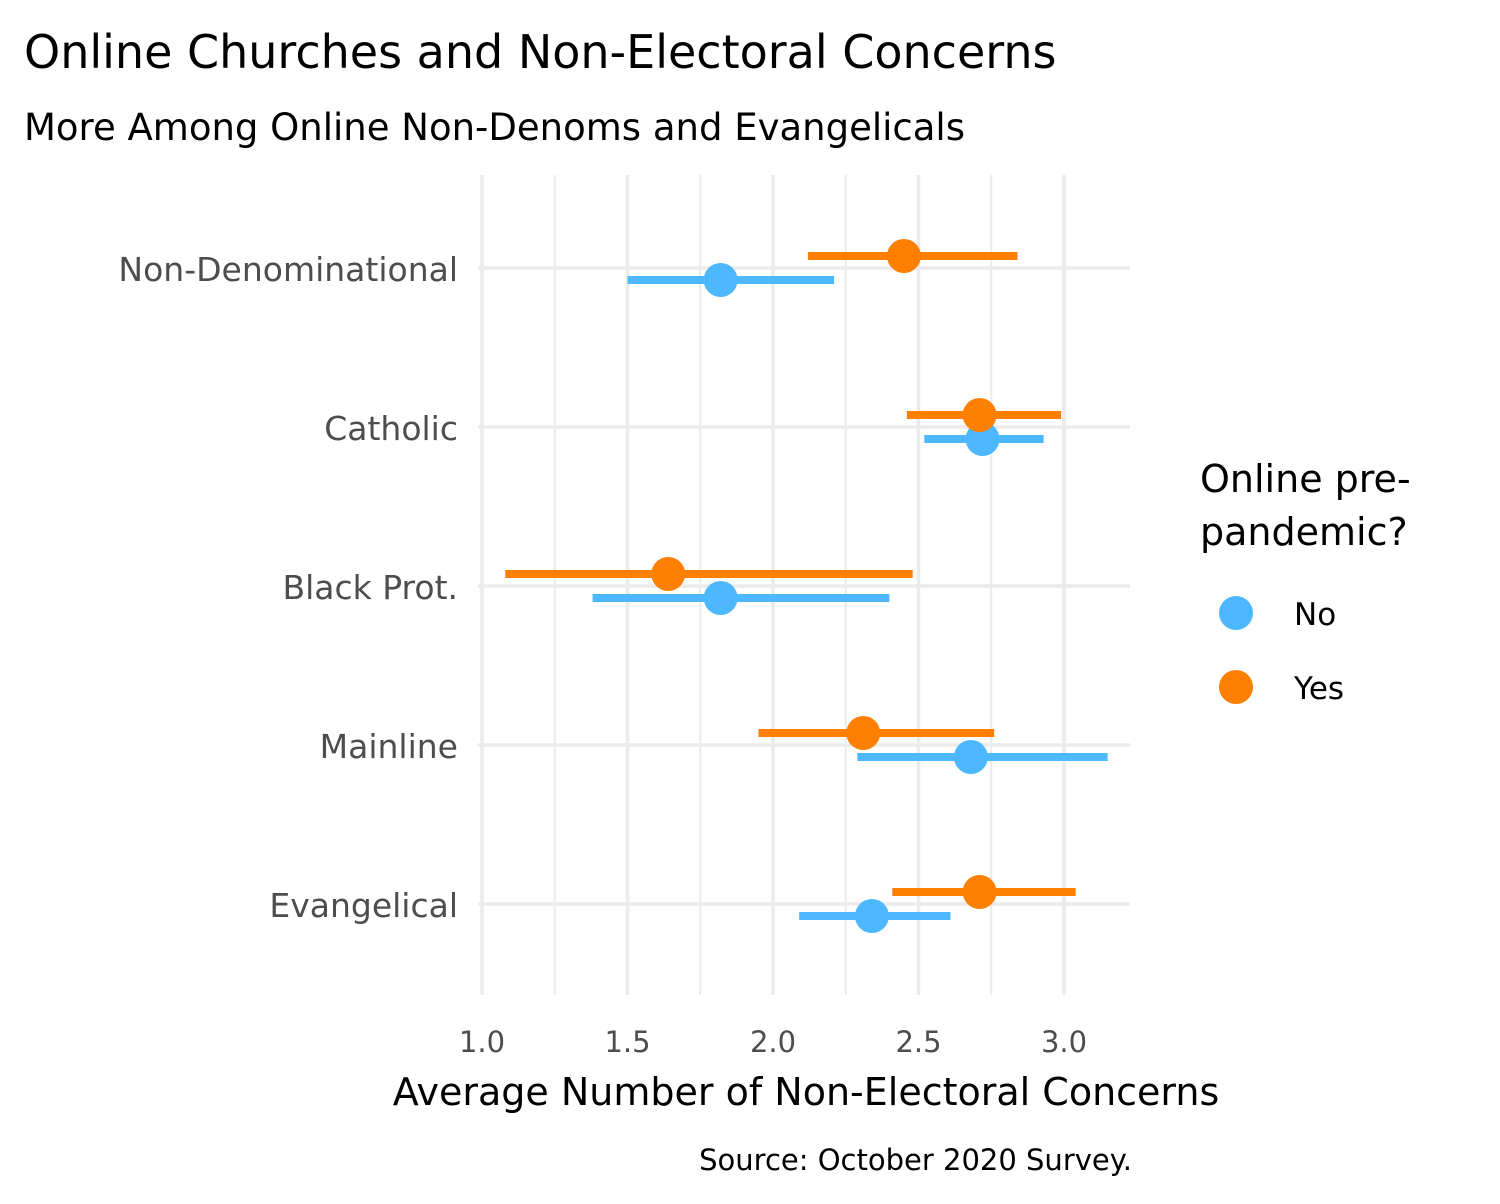  Describe the element at coordinates (370, 587) in the screenshot. I see `y-tick-label: Black Prot.` at that location.